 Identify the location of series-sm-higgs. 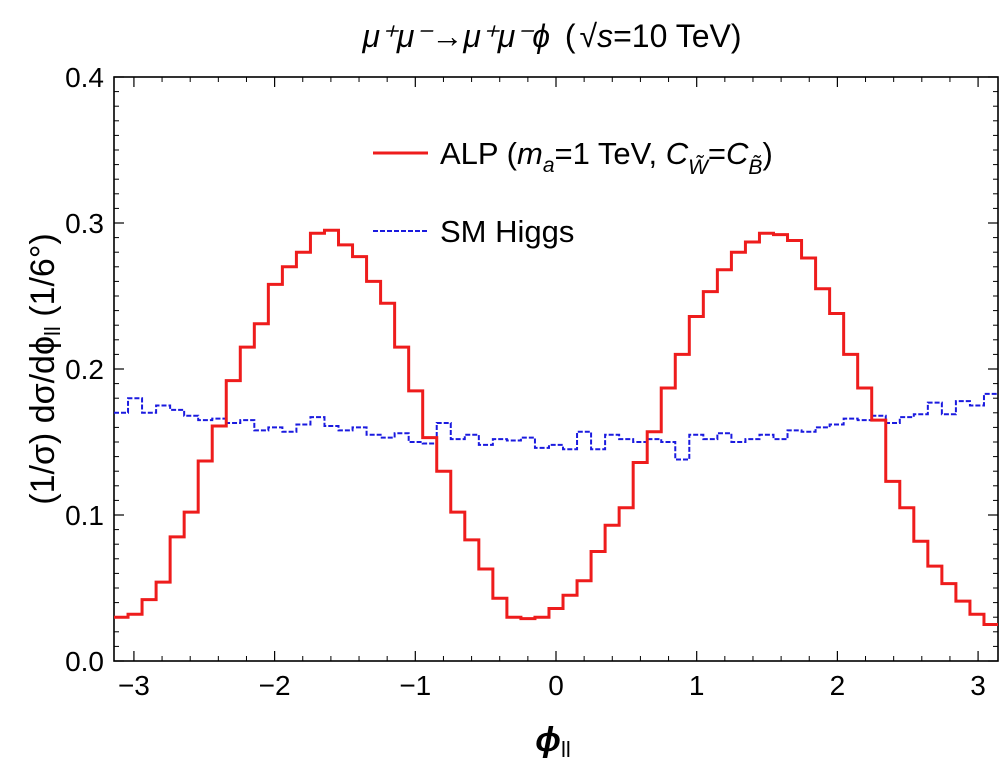
(556, 426).